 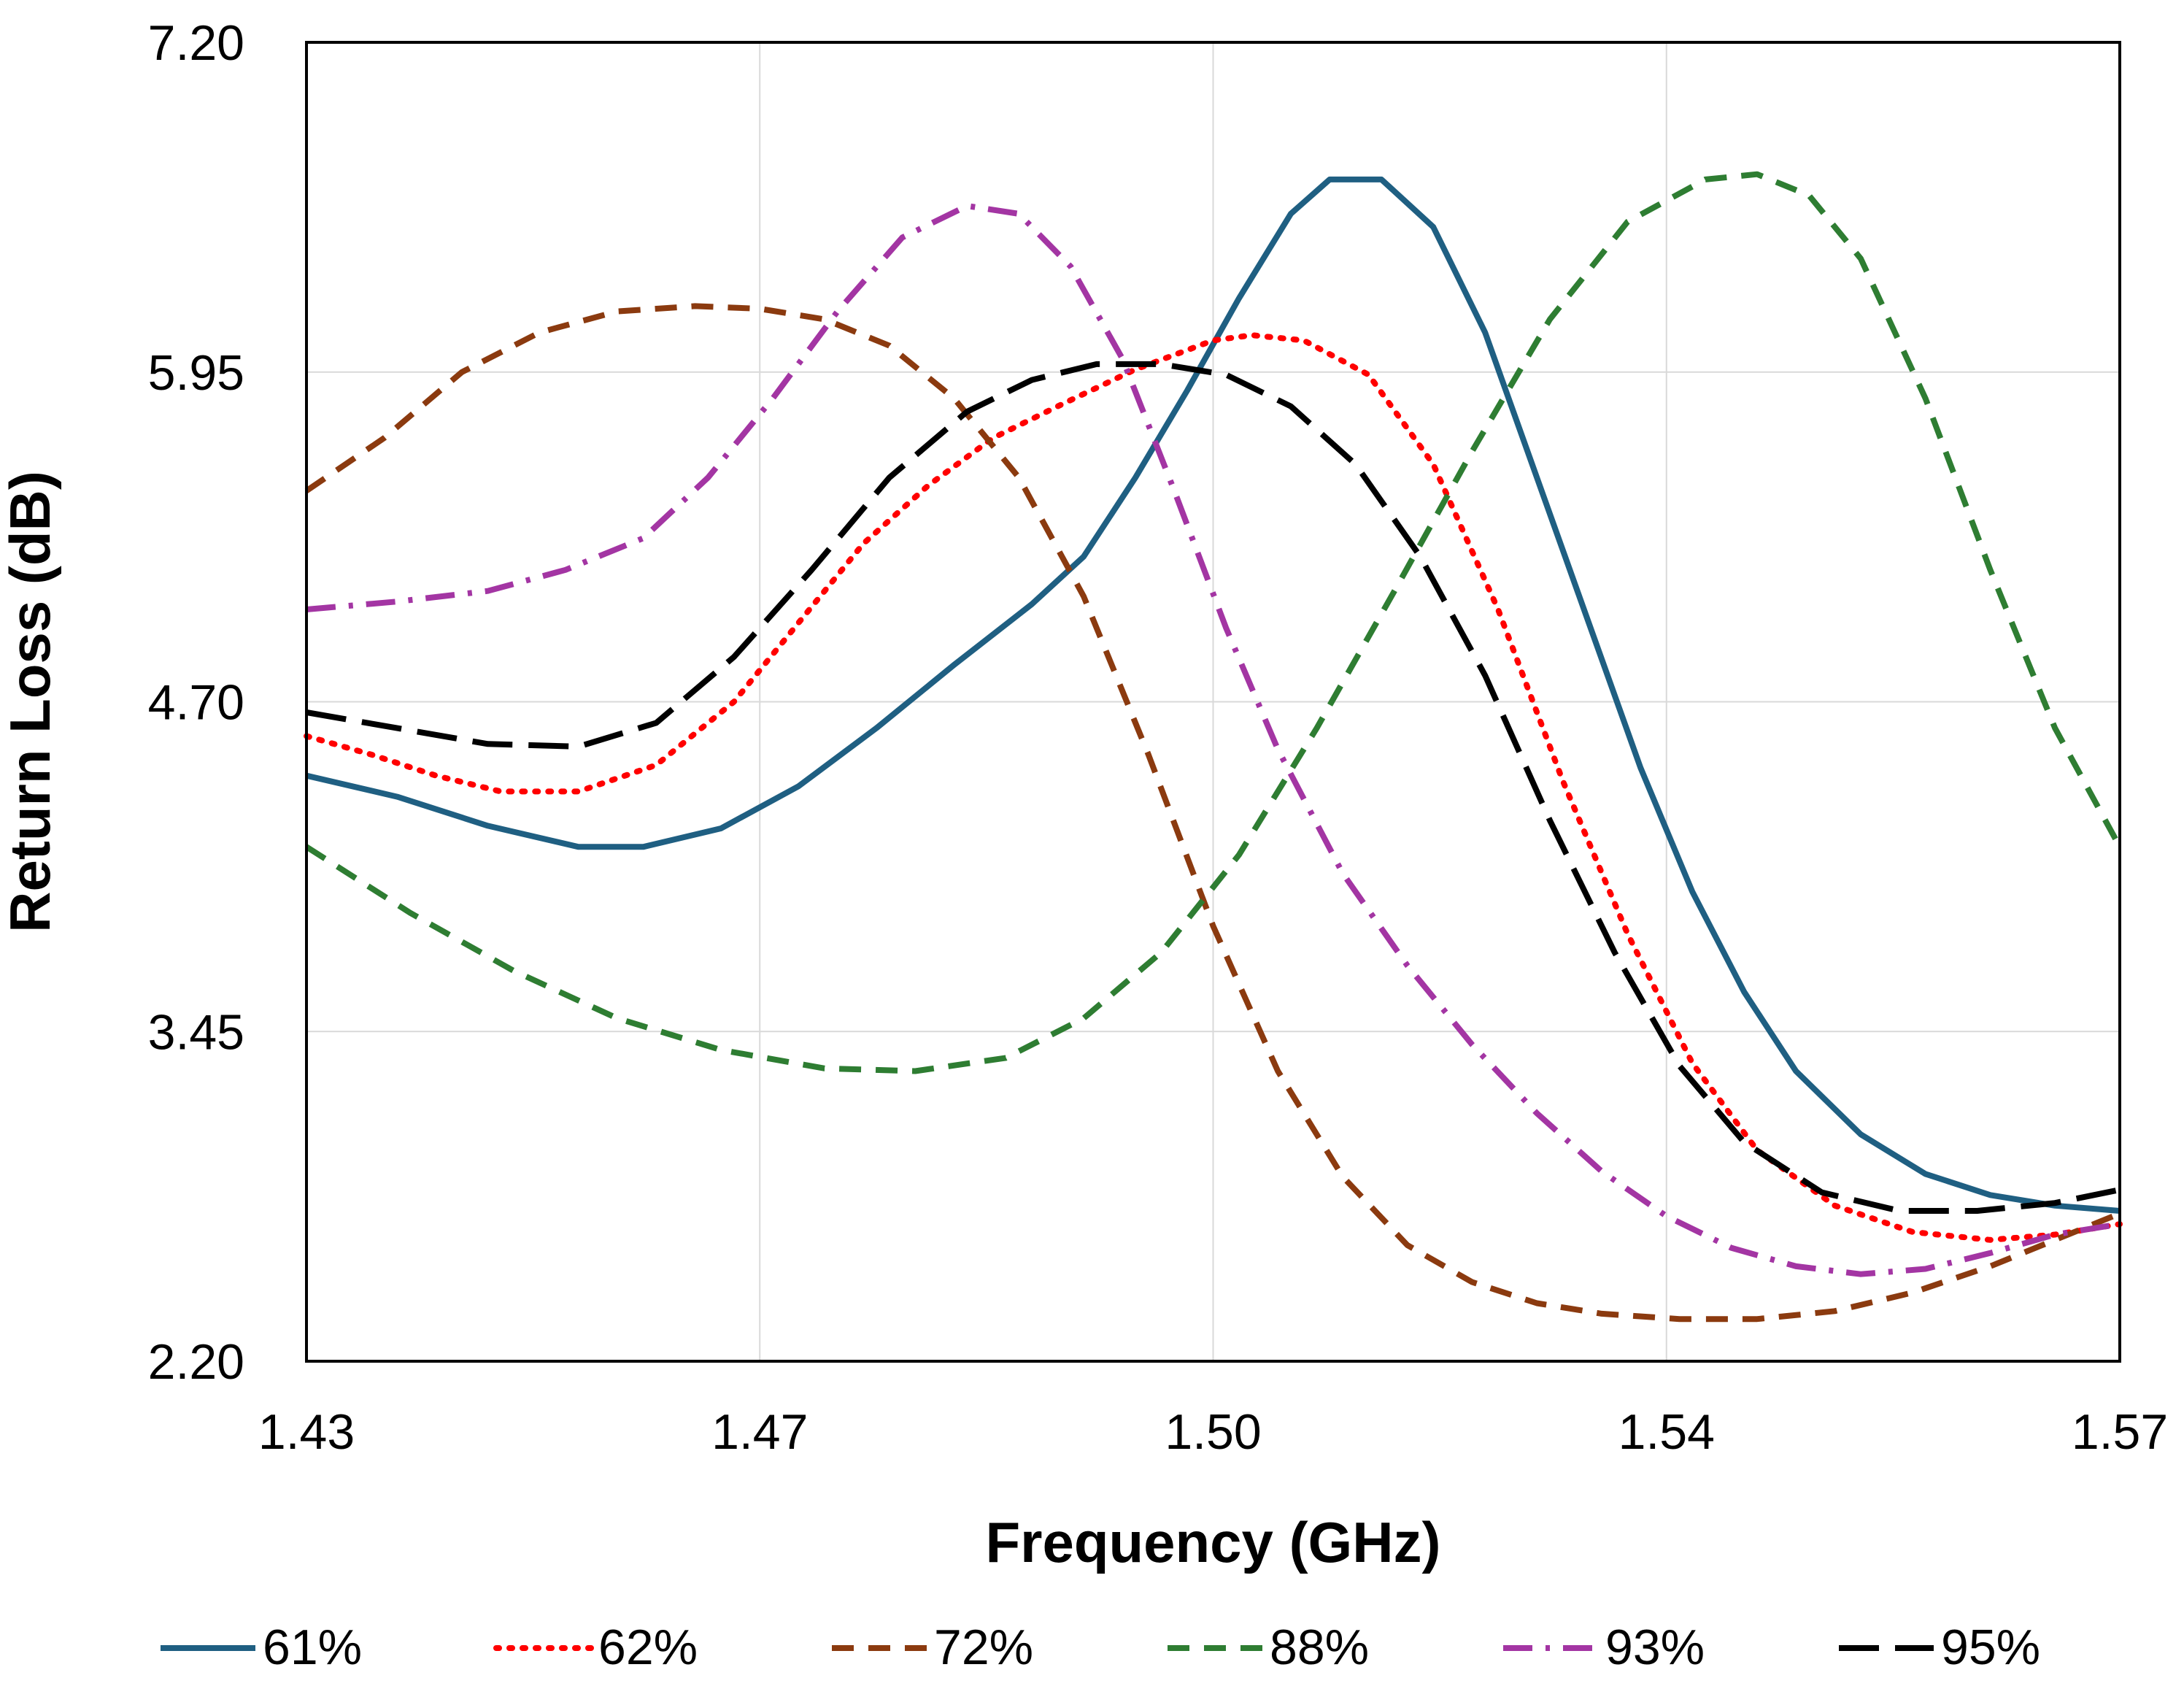 What do you see at coordinates (261, 1648) in the screenshot?
I see `legend-item: 61%` at bounding box center [261, 1648].